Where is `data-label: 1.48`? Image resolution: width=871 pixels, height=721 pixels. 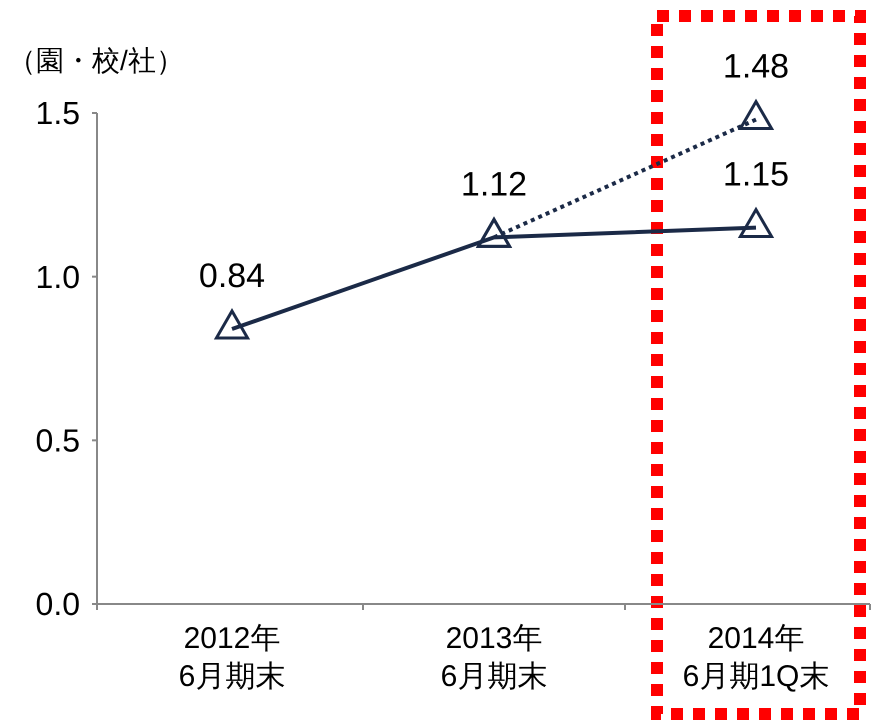 data-label: 1.48 is located at coordinates (756, 67).